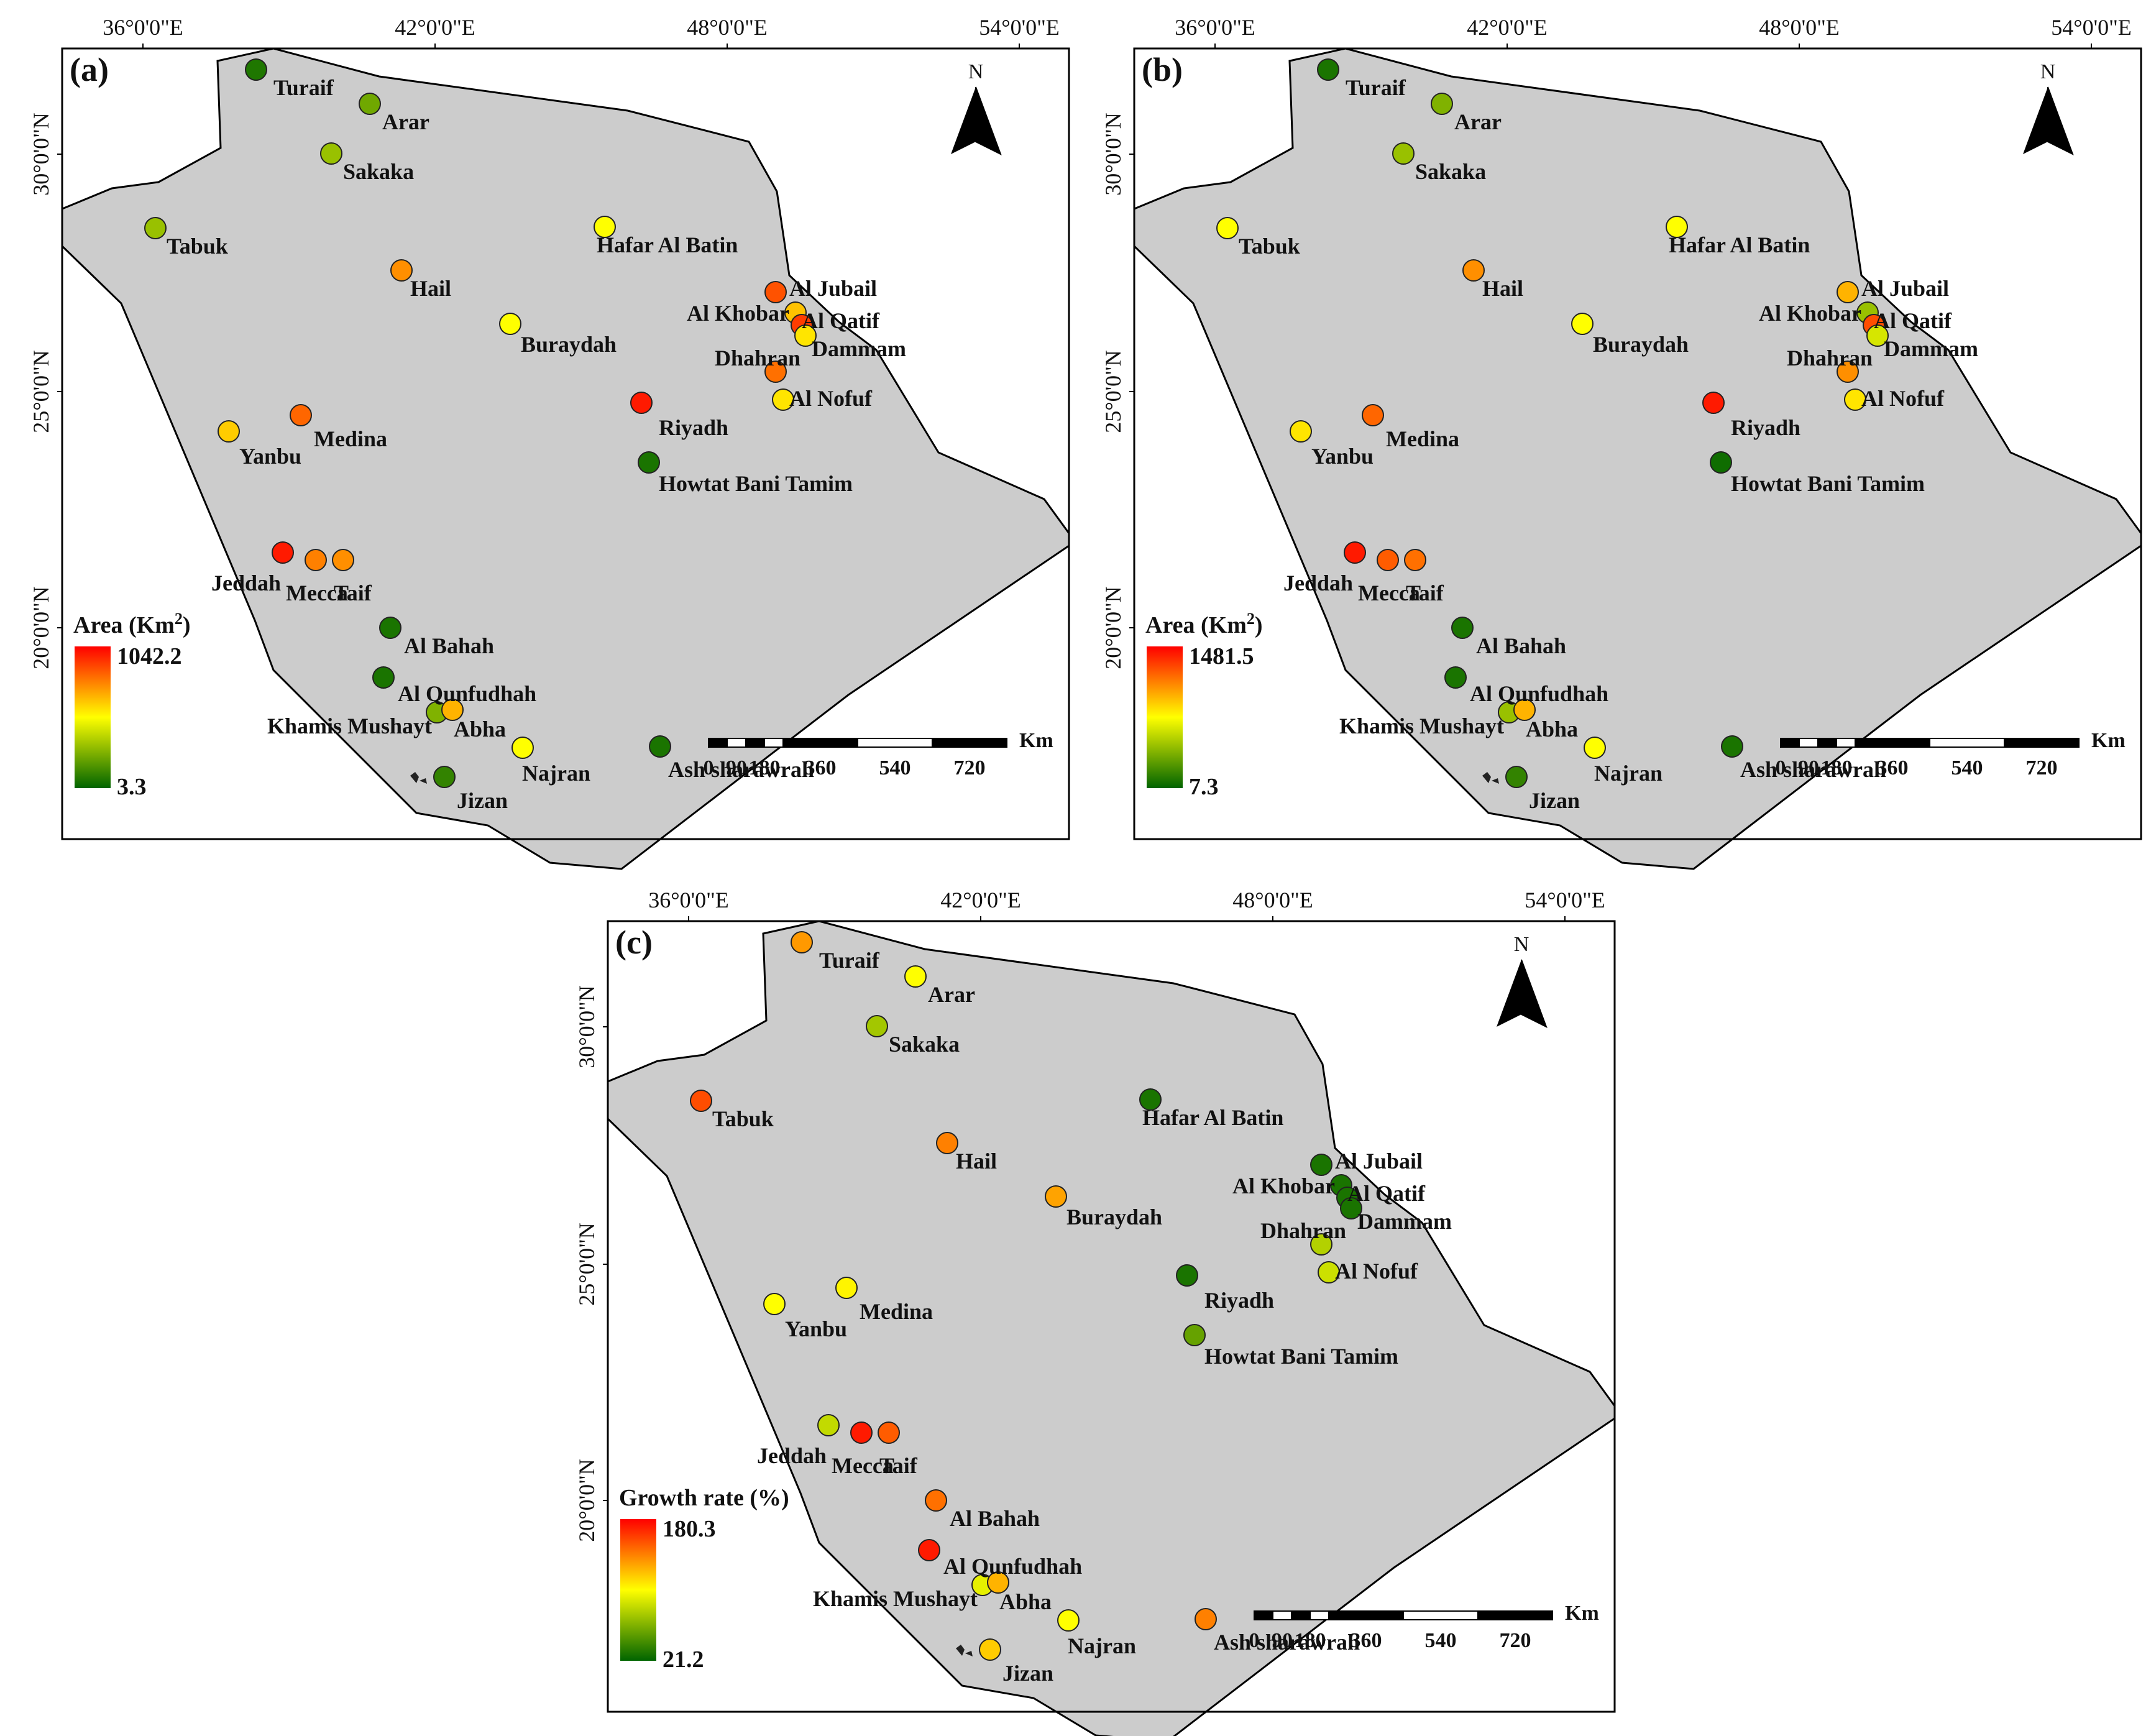 The width and height of the screenshot is (2151, 1736). Describe the element at coordinates (863, 1465) in the screenshot. I see `city-label-mecca: Mecca` at that location.